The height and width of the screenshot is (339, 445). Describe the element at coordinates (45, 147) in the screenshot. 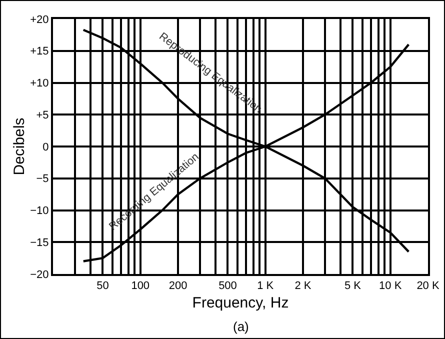

I see `y-tick-label: 0` at that location.